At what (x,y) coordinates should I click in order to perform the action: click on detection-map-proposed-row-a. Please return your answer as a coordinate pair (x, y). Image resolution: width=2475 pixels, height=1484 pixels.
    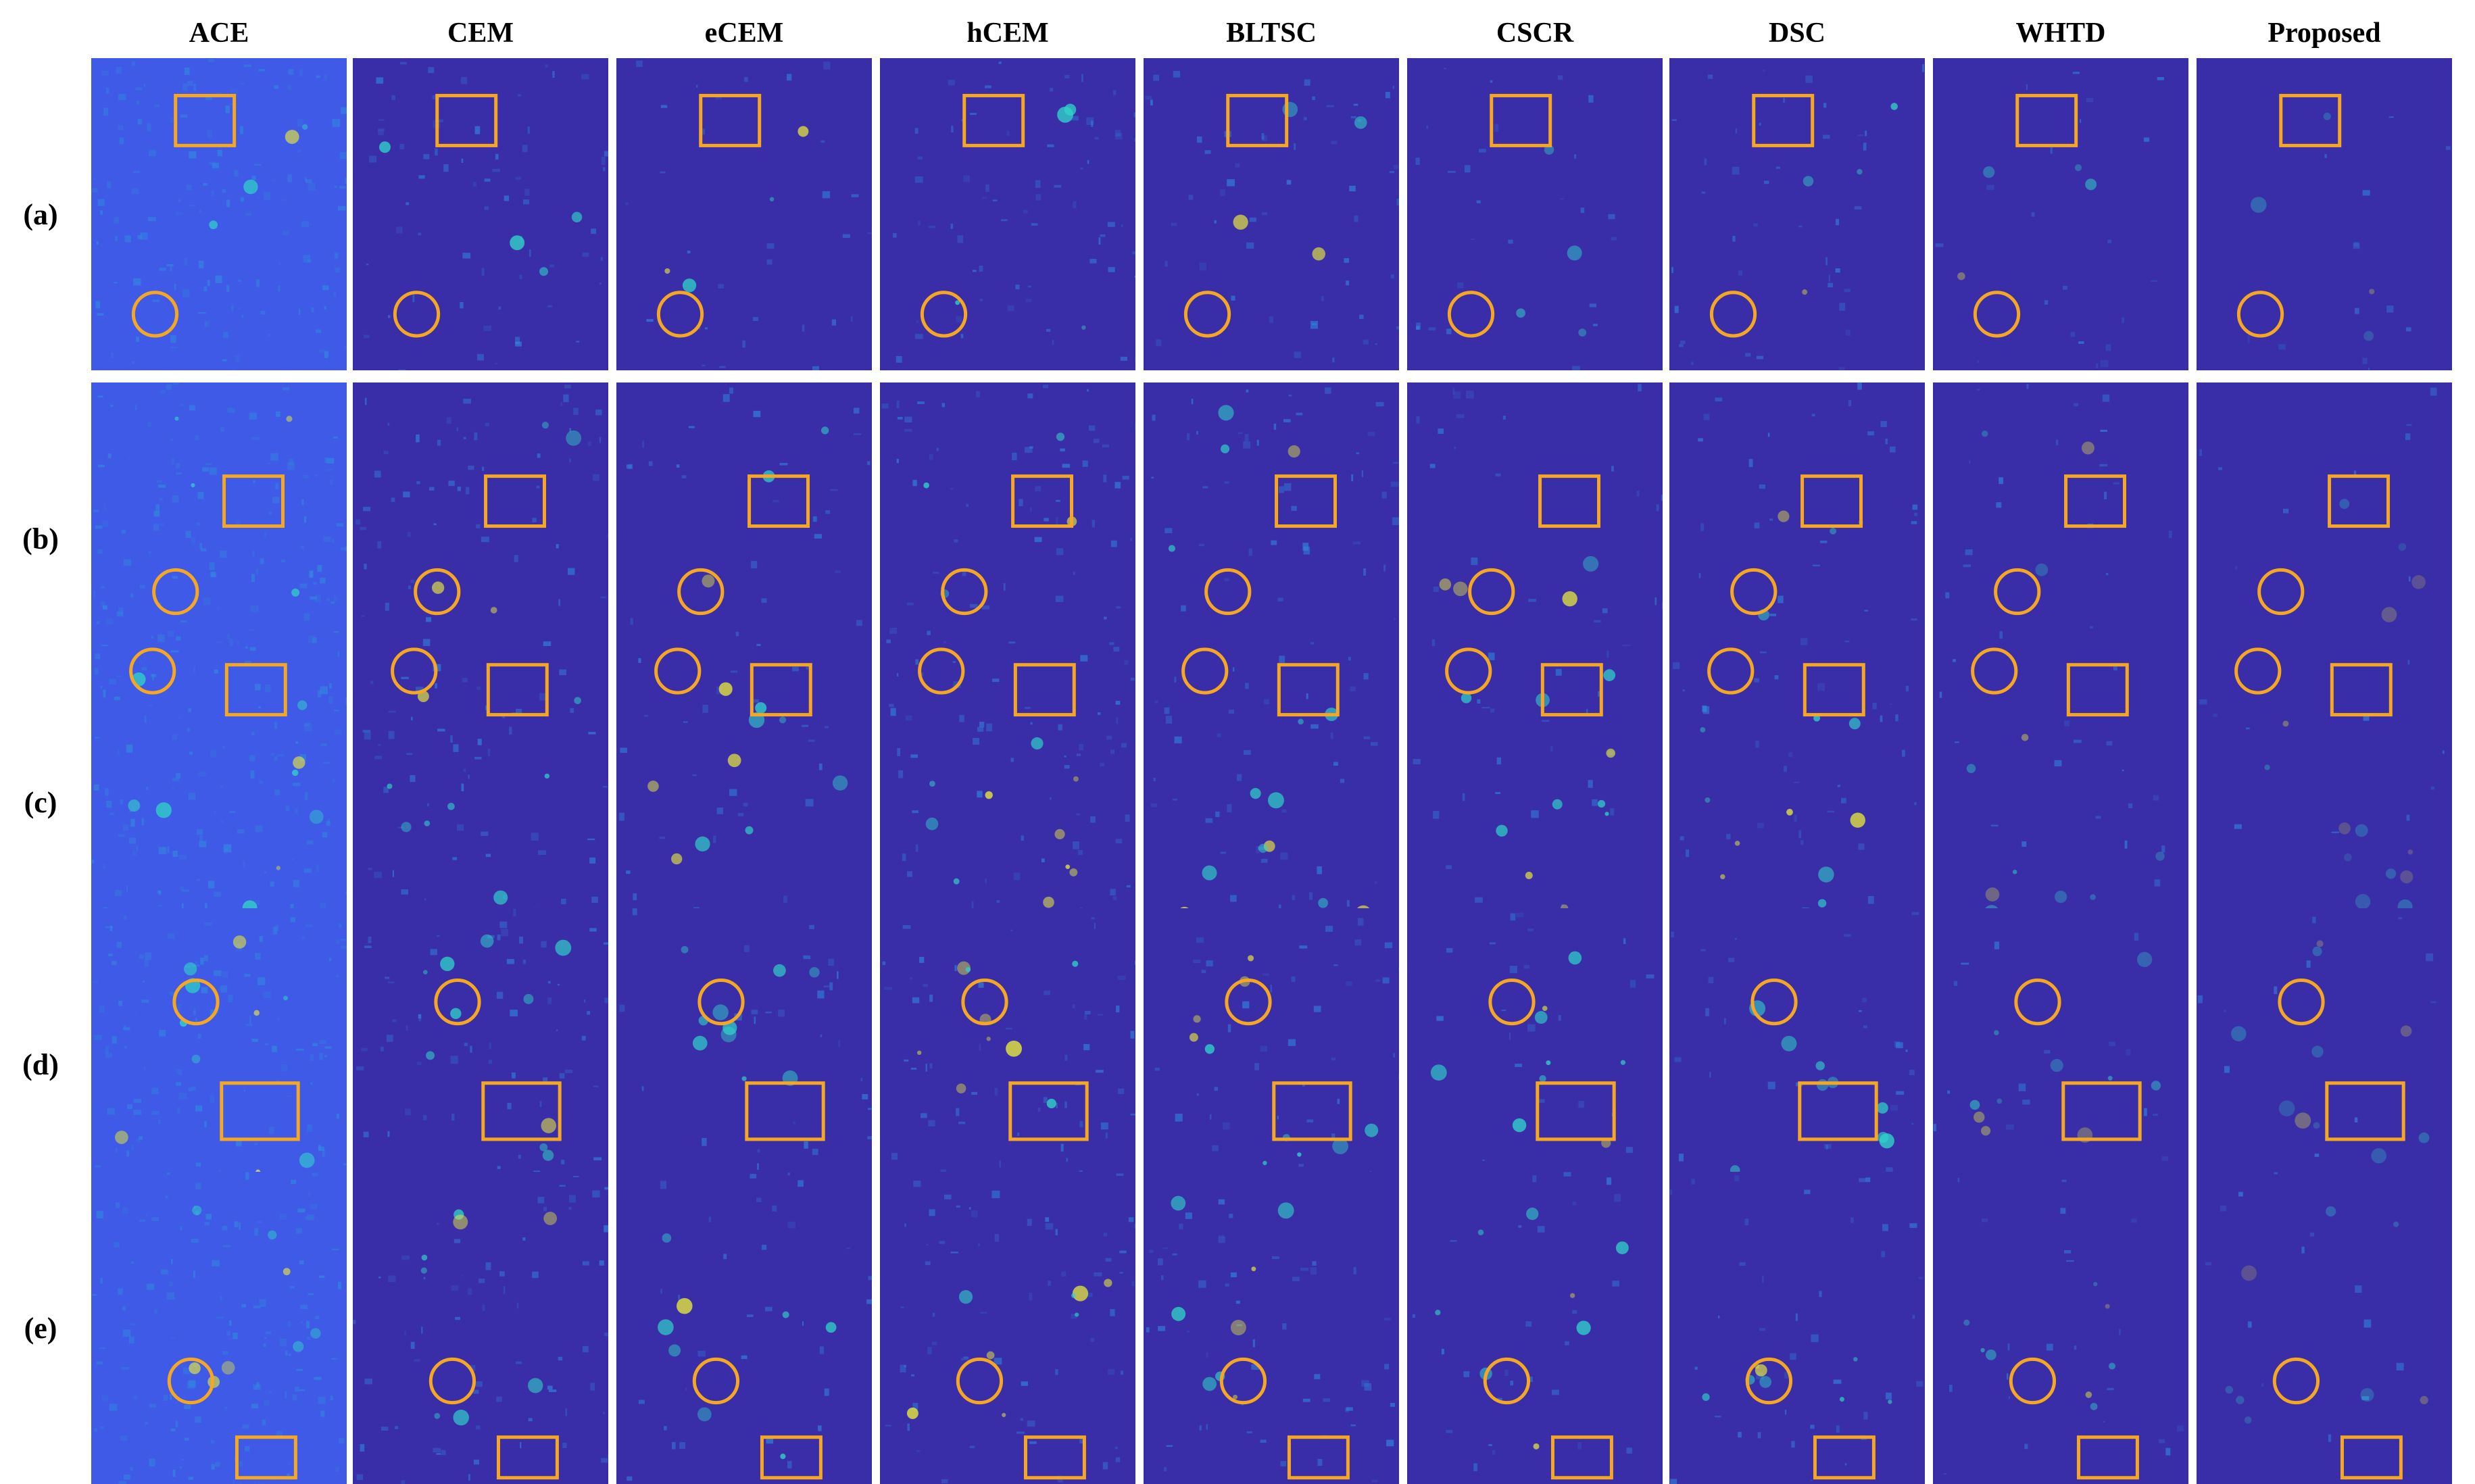
    Looking at the image, I should click on (2324, 214).